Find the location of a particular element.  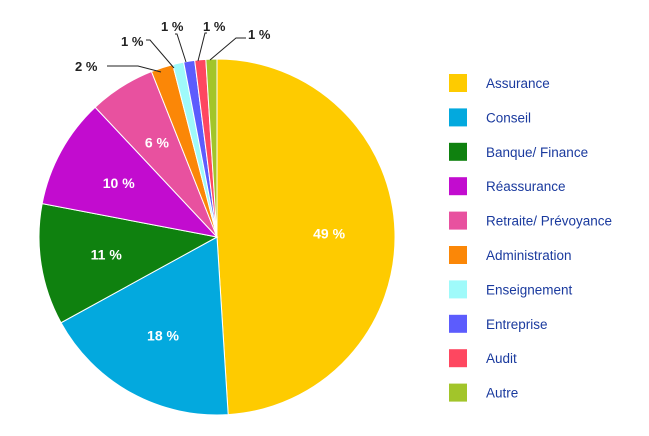

legend-swatch-enseignement is located at coordinates (458, 289).